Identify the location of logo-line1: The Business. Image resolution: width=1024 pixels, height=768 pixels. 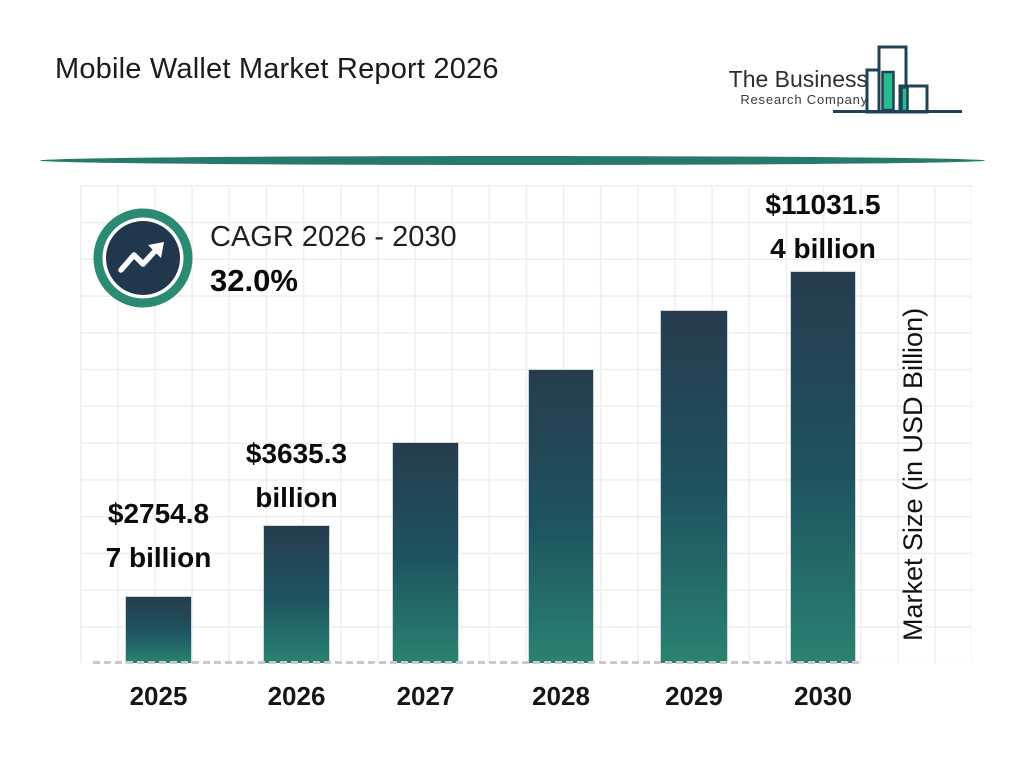
(798, 79).